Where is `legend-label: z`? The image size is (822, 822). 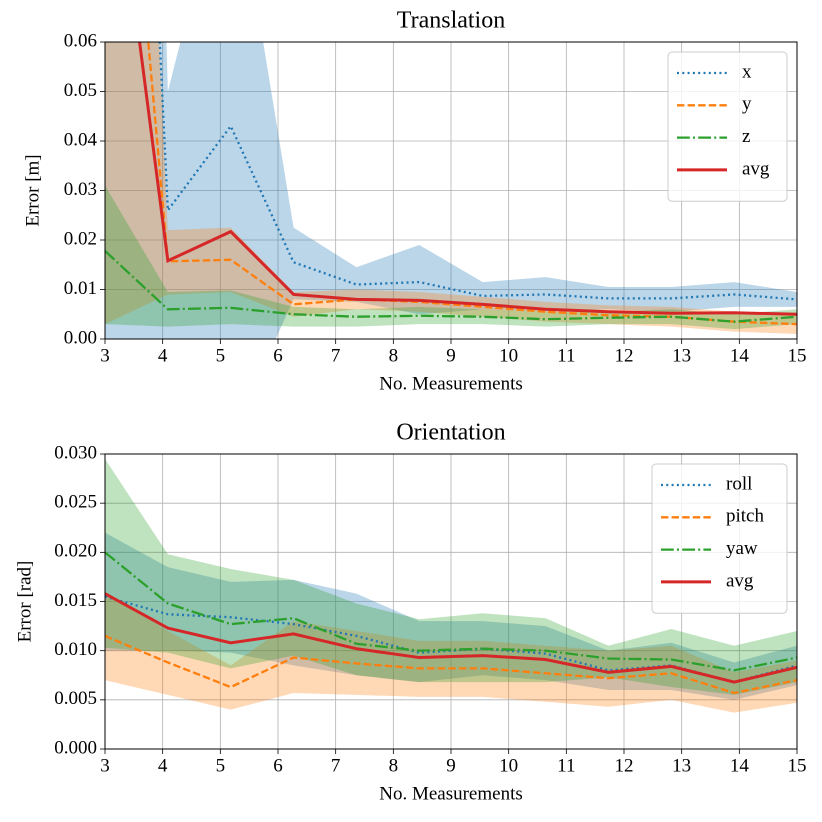
legend-label: z is located at coordinates (746, 136).